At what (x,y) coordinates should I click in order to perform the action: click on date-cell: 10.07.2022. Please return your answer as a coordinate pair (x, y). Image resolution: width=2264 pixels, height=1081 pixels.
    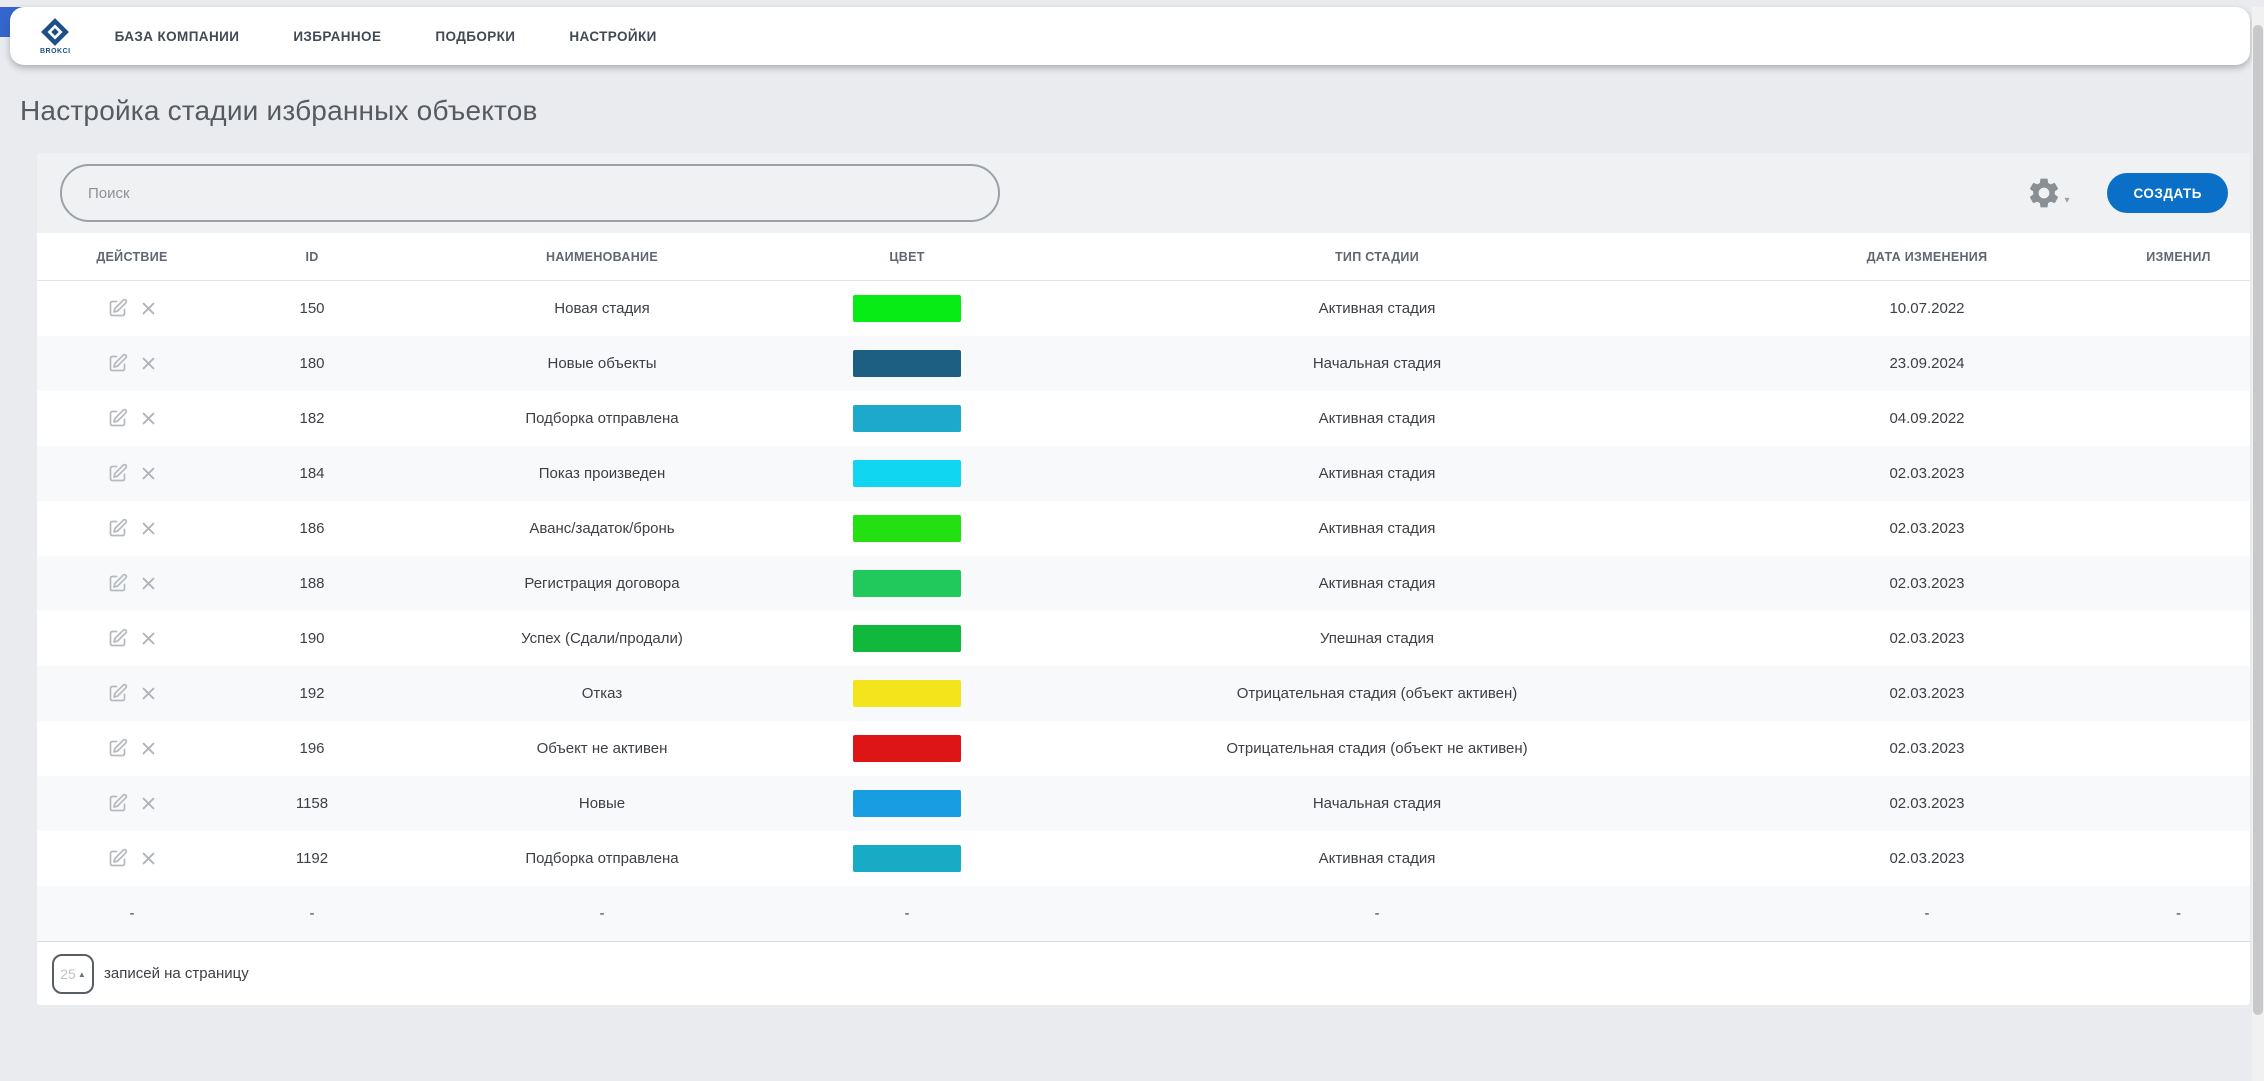
    Looking at the image, I should click on (1927, 308).